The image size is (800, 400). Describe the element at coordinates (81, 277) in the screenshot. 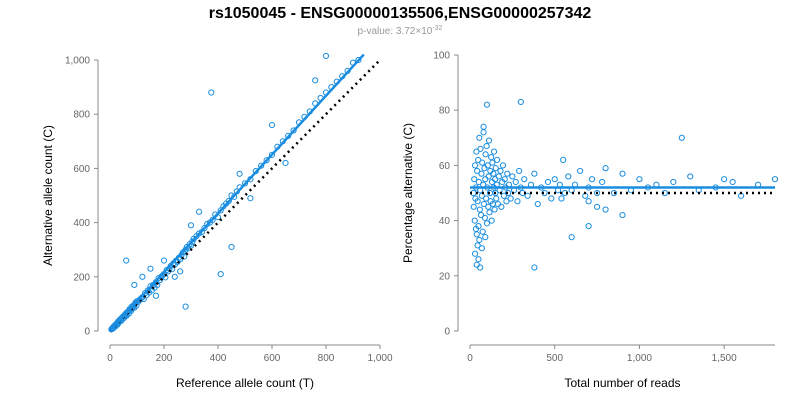

I see `left-y-tick-label: 200` at that location.